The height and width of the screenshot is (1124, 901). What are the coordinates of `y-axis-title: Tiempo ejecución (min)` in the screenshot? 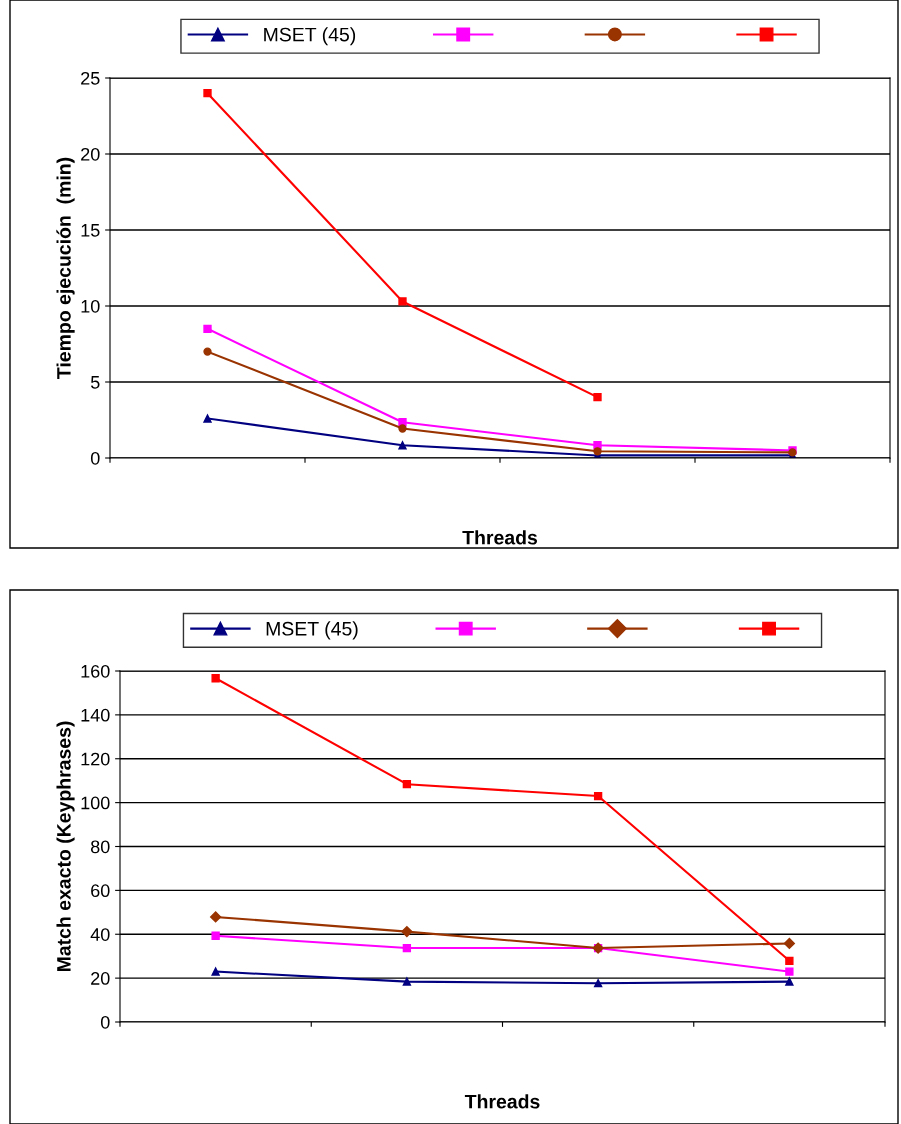 It's located at (65, 268).